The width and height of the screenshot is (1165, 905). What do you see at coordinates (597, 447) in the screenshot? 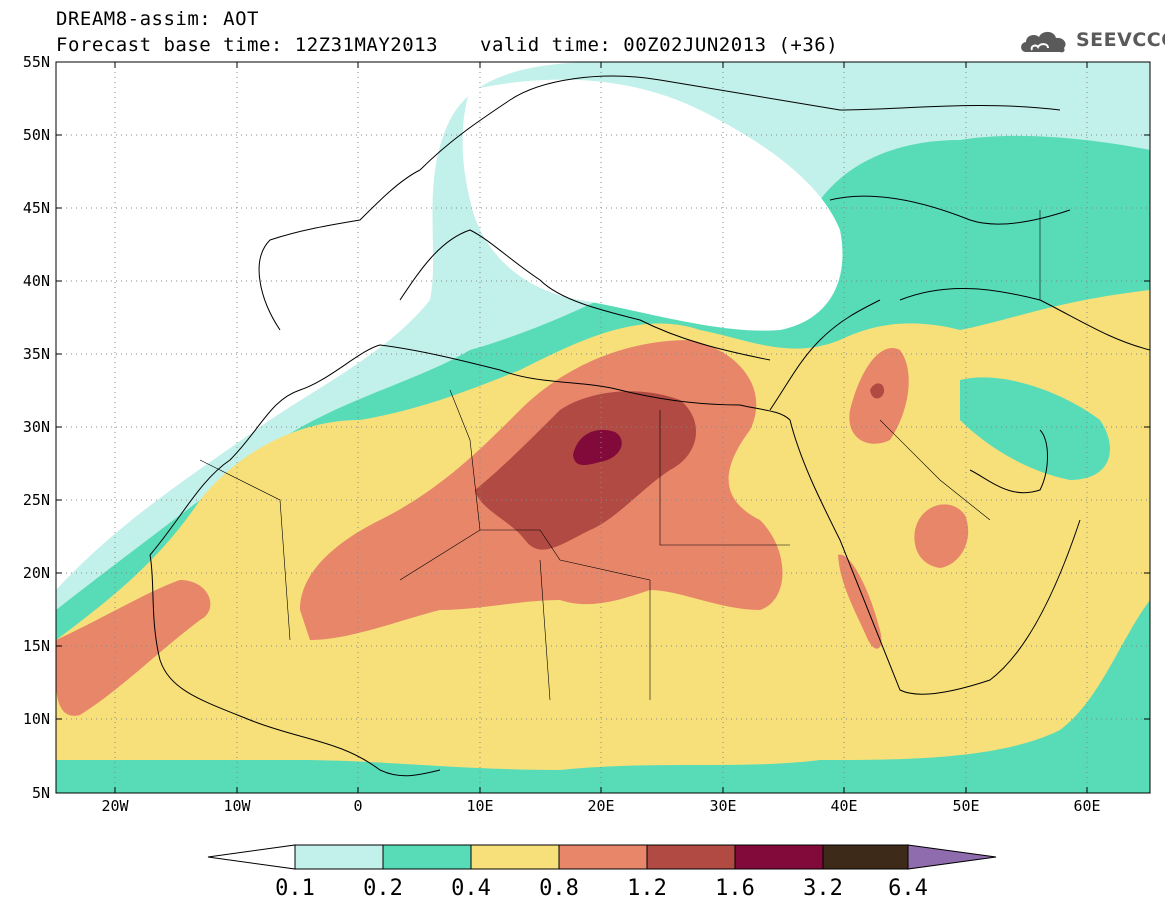
I see `contour-1.6` at bounding box center [597, 447].